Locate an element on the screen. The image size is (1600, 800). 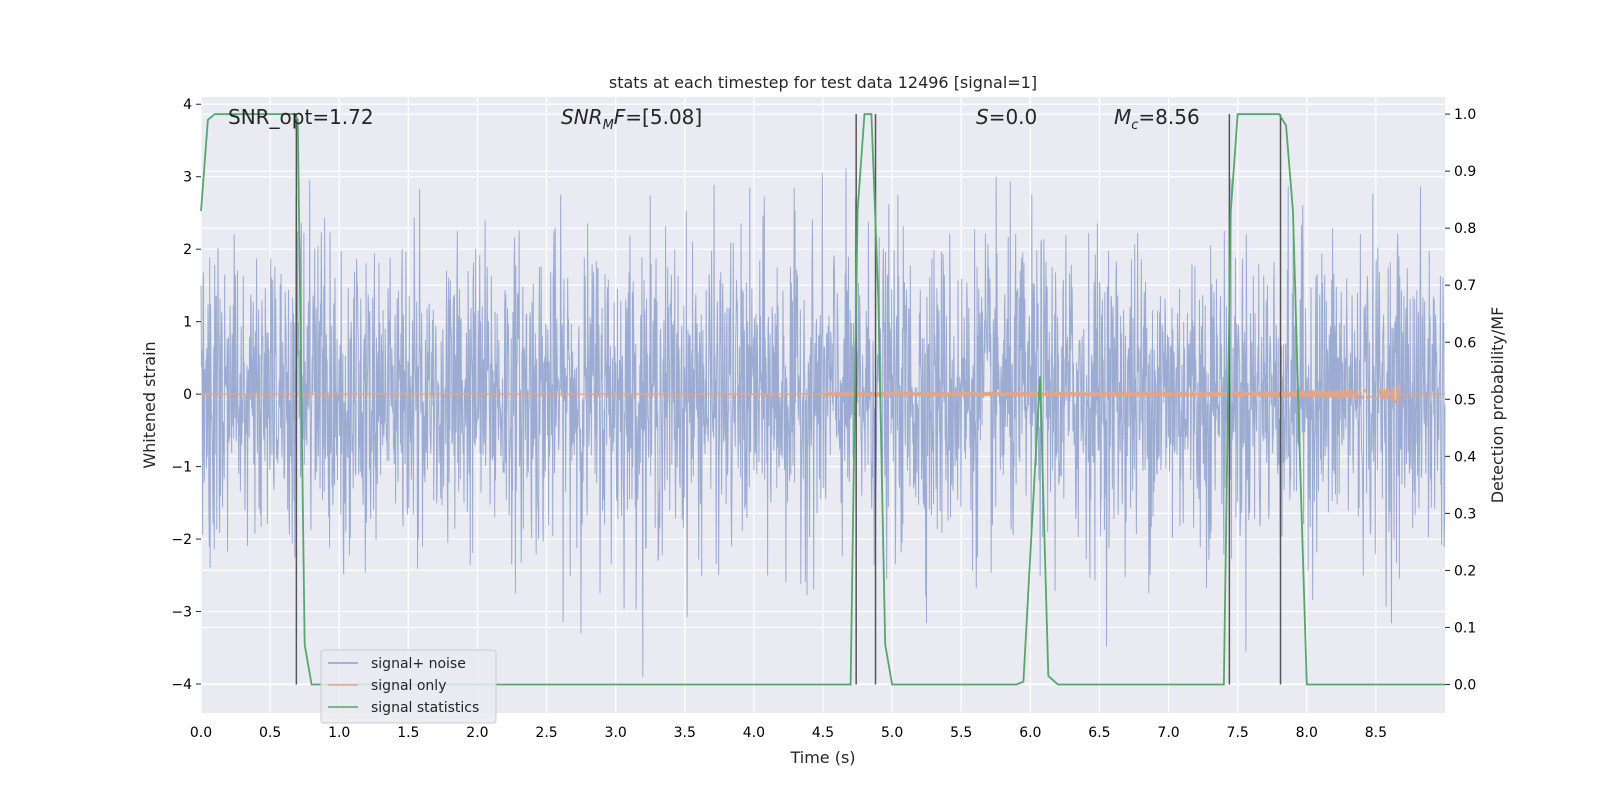
x-tick-label: 2.5 is located at coordinates (546, 733).